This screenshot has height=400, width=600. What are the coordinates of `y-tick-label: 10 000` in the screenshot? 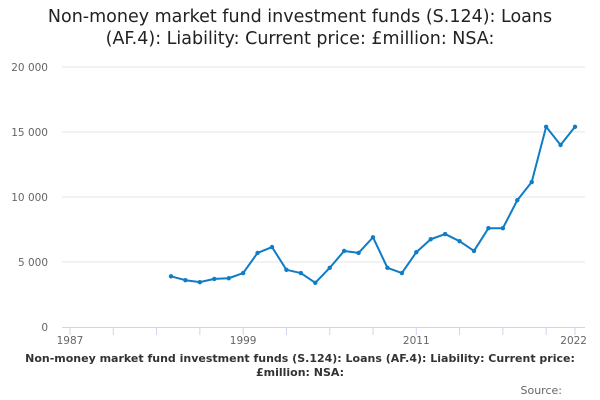 It's located at (29, 198).